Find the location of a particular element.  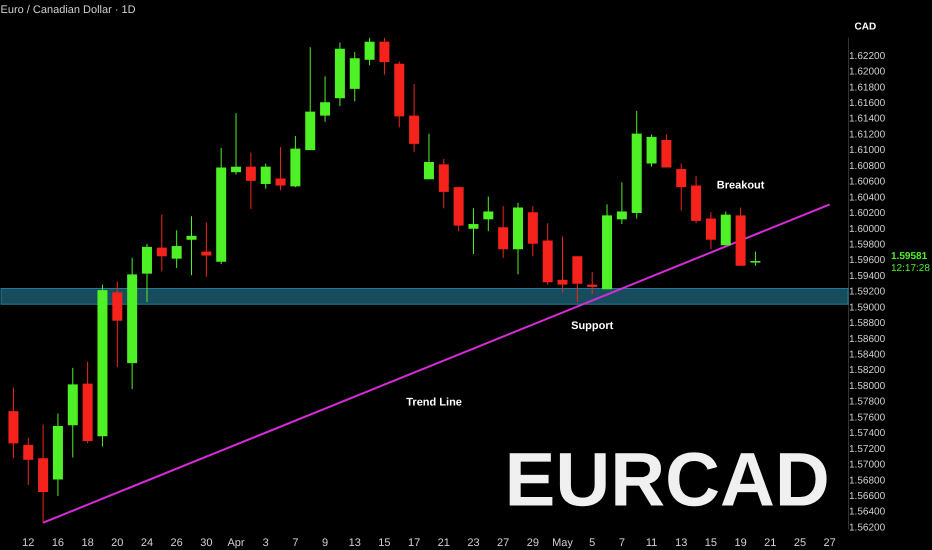

y-tick-label: 1.56800 is located at coordinates (867, 480).